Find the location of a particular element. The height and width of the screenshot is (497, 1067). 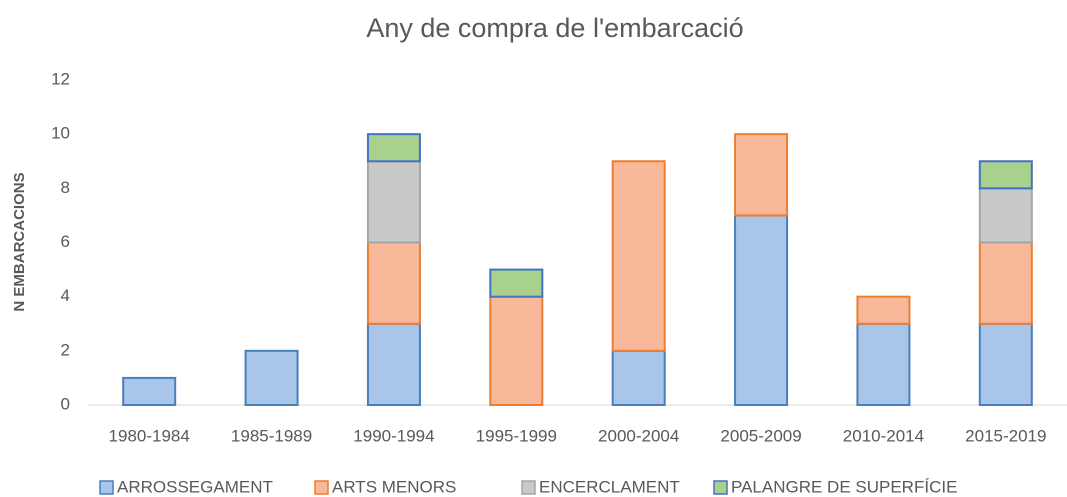

y-tick-label: 6 is located at coordinates (65, 241).